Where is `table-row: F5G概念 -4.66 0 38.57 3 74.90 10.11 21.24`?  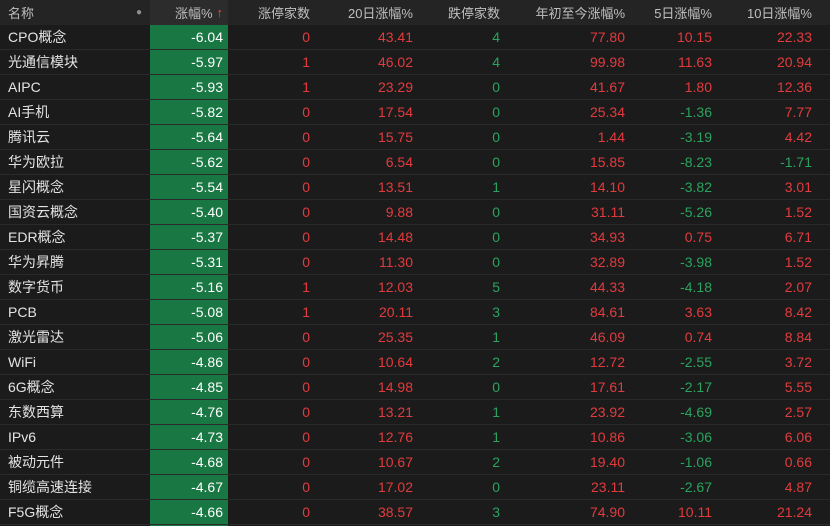
table-row: F5G概念 -4.66 0 38.57 3 74.90 10.11 21.24 is located at coordinates (415, 512).